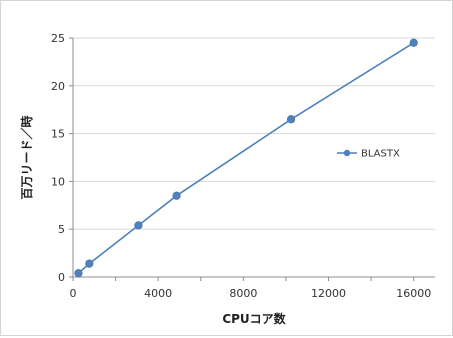 The width and height of the screenshot is (453, 338). I want to click on x-axis-title: CPUコア数, so click(254, 318).